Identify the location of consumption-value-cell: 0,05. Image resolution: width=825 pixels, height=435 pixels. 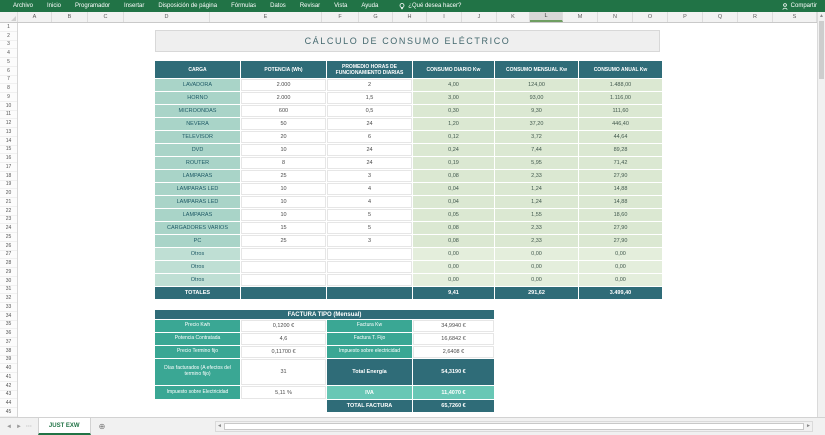
(453, 215).